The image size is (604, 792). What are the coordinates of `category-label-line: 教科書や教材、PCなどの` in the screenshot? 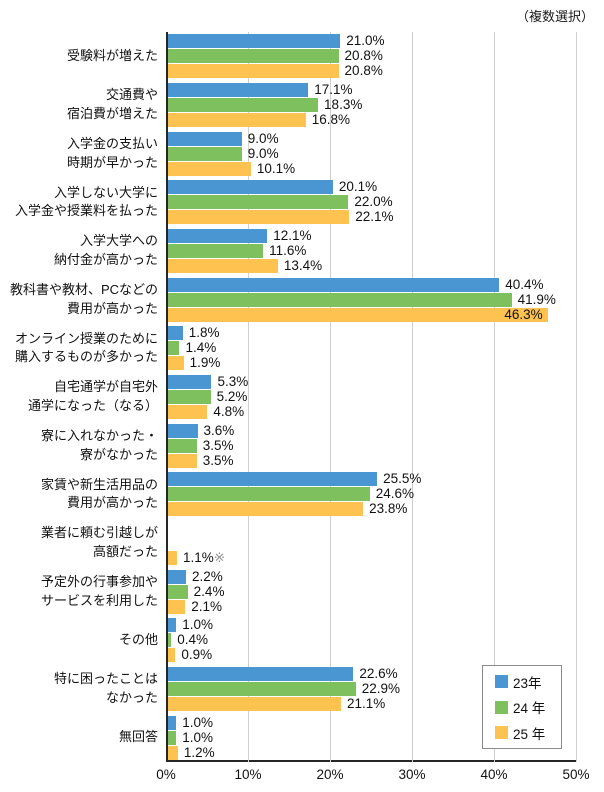 It's located at (83, 290).